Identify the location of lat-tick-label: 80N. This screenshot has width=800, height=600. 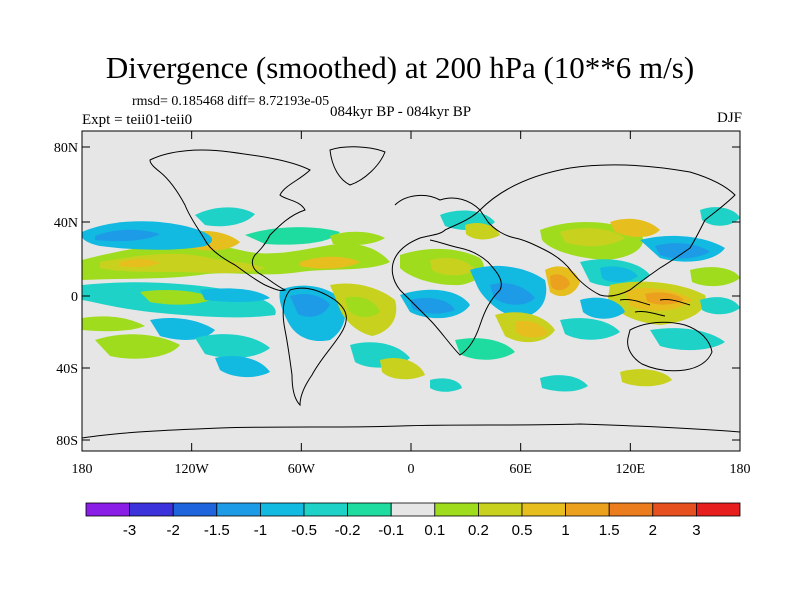
(66, 148).